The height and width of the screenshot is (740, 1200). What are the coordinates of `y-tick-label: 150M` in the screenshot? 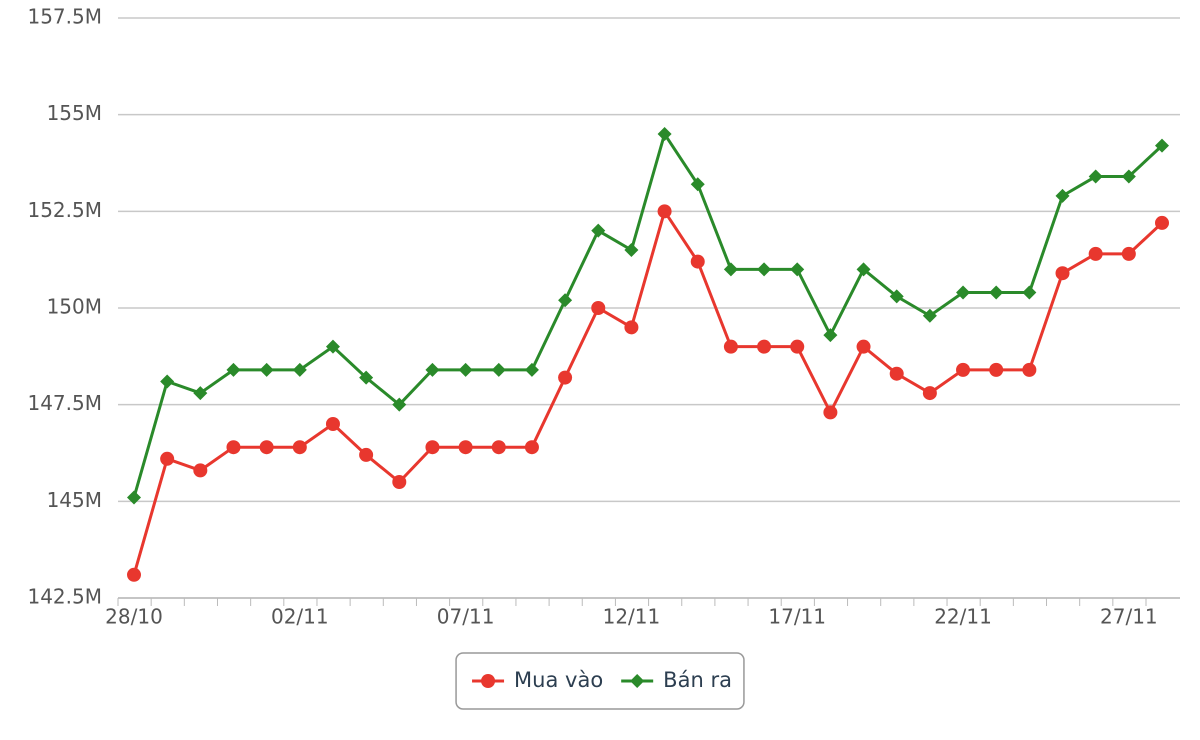 It's located at (74, 307).